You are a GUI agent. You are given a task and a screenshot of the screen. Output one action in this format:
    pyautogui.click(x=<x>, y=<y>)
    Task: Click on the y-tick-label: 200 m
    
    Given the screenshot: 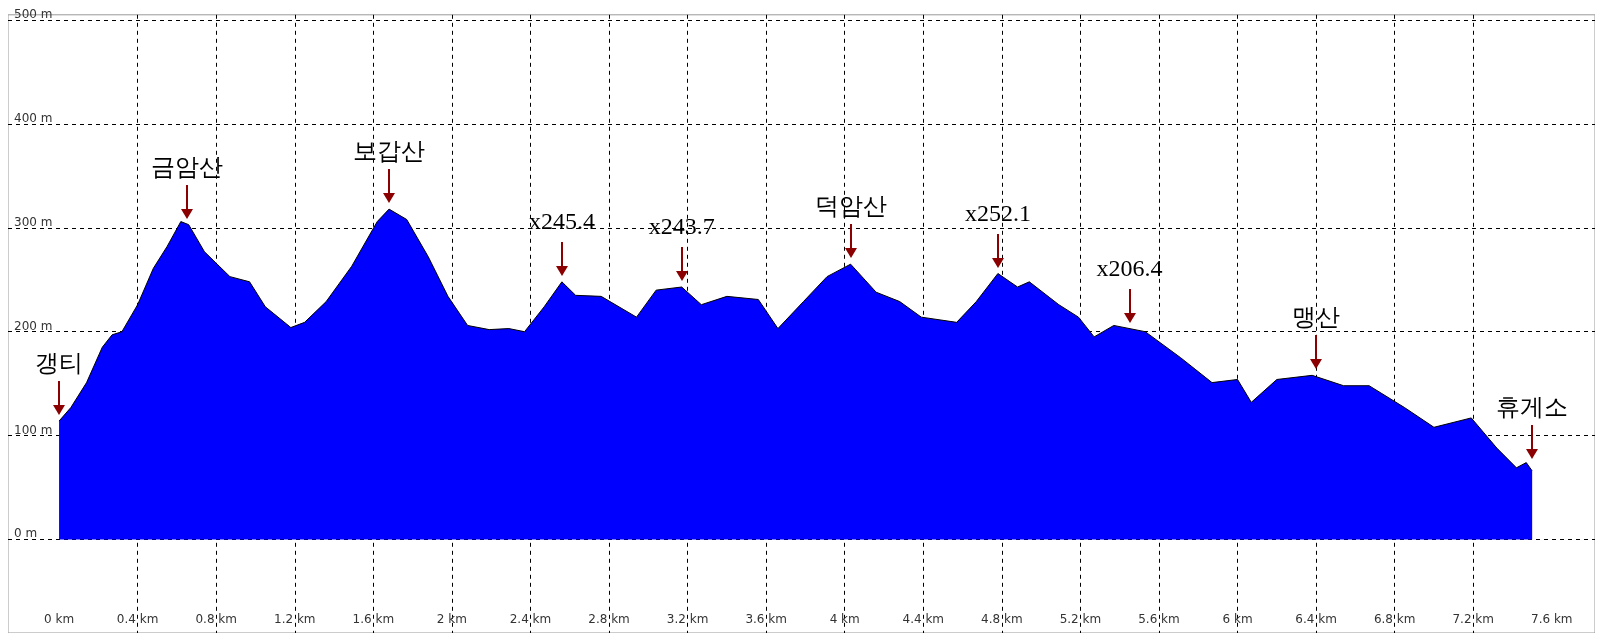 What is the action you would take?
    pyautogui.click(x=33, y=325)
    